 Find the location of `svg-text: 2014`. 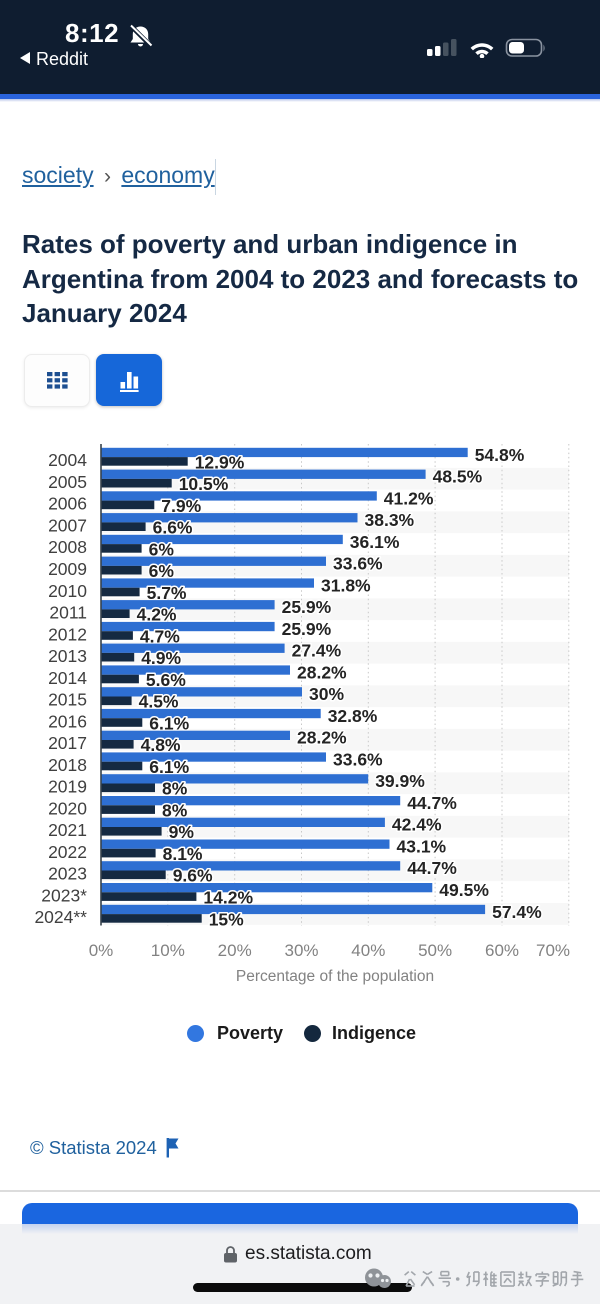

svg-text: 2014 is located at coordinates (67, 678).